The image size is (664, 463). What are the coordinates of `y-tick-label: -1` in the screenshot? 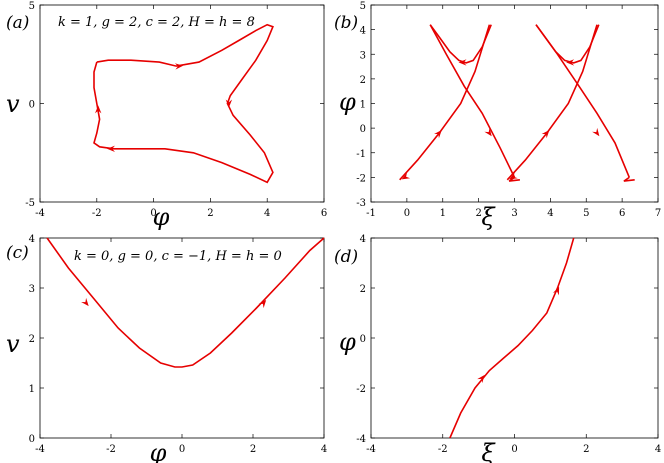 It's located at (361, 154).